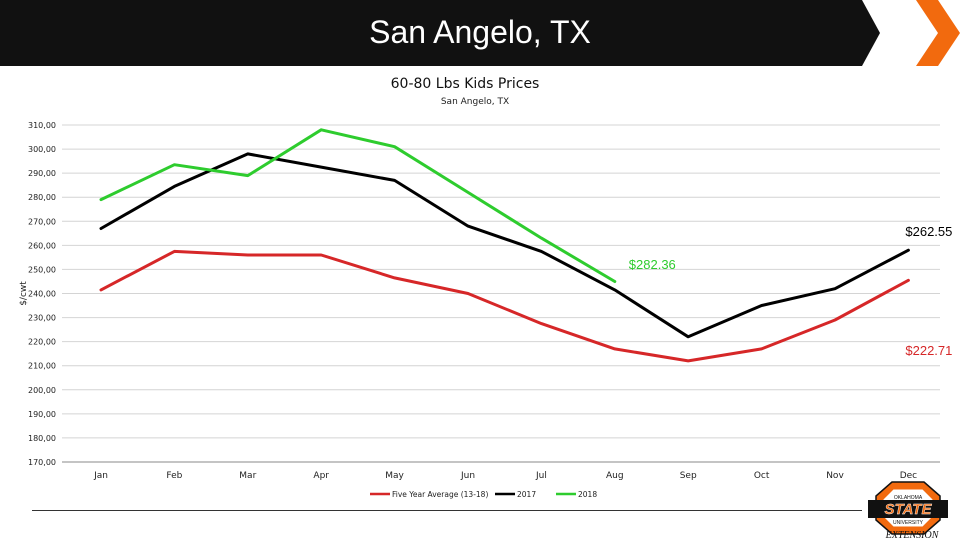  I want to click on legend-label: 2017, so click(526, 494).